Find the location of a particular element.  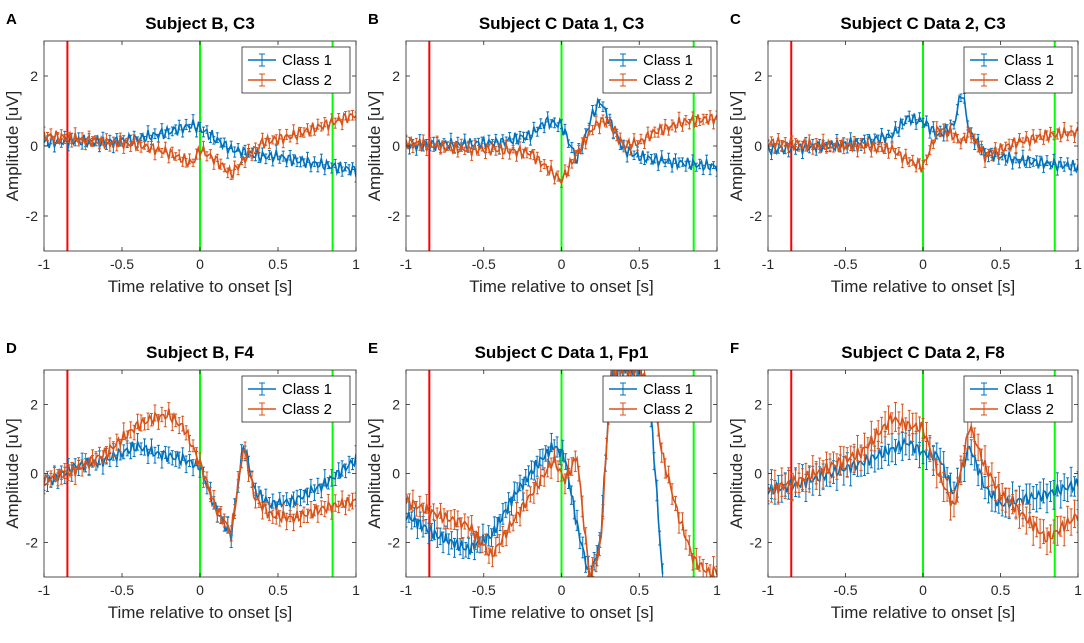

panel-label: A is located at coordinates (11, 19).